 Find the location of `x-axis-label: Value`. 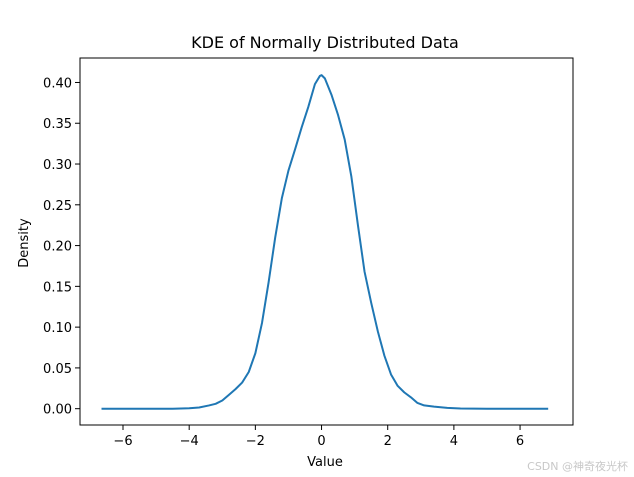

x-axis-label: Value is located at coordinates (325, 462).